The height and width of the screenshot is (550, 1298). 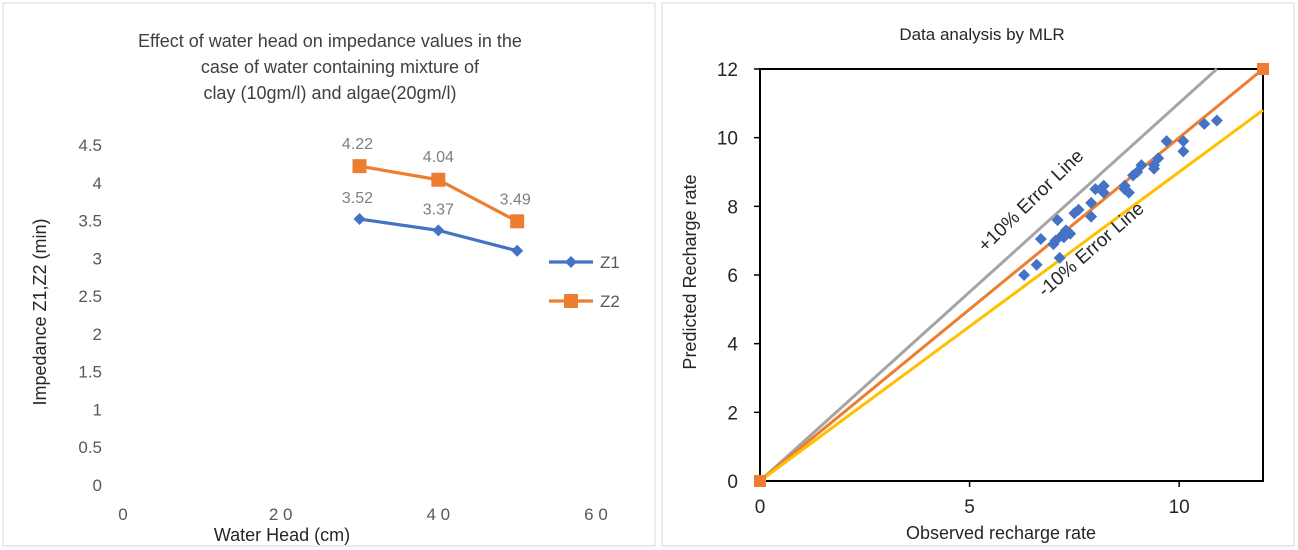 What do you see at coordinates (40, 311) in the screenshot?
I see `chart1-y-axis-label: Impedance Z1,Z2 (min)` at bounding box center [40, 311].